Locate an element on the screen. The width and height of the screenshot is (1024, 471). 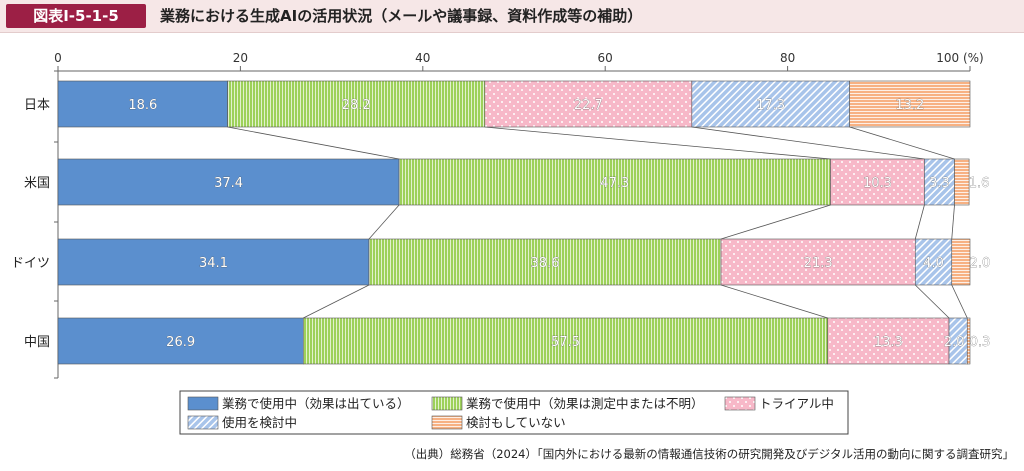
value-label: 28.2 is located at coordinates (356, 105).